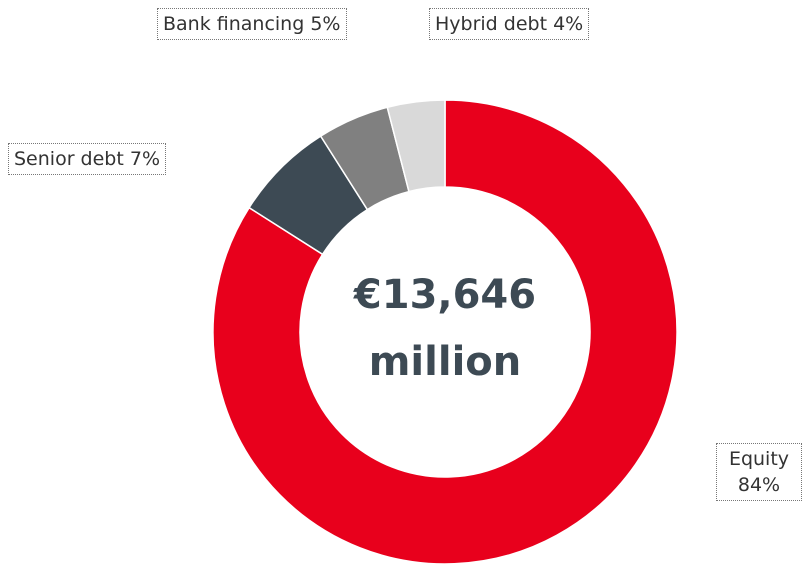 The height and width of the screenshot is (564, 804). I want to click on center-amount: €13,646, so click(444, 295).